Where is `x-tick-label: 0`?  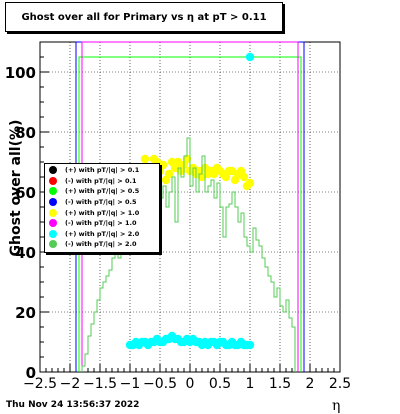
x-tick-label: 0 is located at coordinates (190, 384).